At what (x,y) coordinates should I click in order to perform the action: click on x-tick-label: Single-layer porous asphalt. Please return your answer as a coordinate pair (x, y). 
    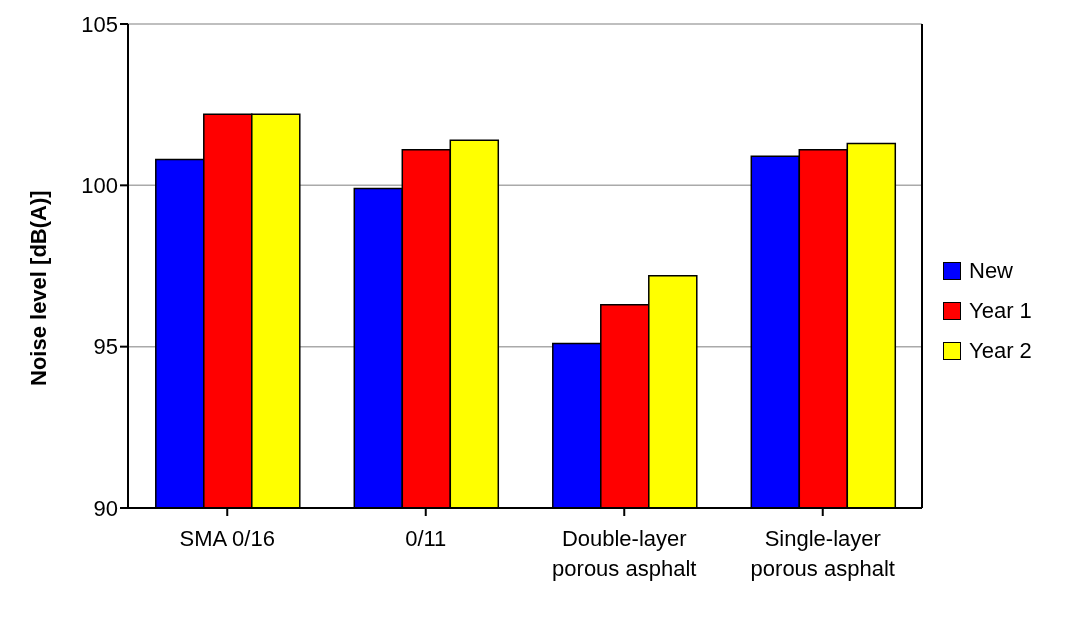
    Looking at the image, I should click on (822, 553).